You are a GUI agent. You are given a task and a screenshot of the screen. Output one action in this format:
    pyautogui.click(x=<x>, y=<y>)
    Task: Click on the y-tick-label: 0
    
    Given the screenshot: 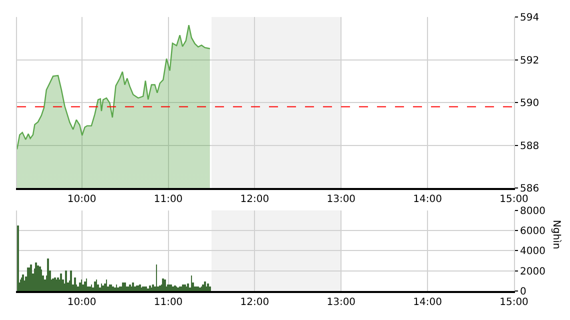 What is the action you would take?
    pyautogui.click(x=523, y=292)
    